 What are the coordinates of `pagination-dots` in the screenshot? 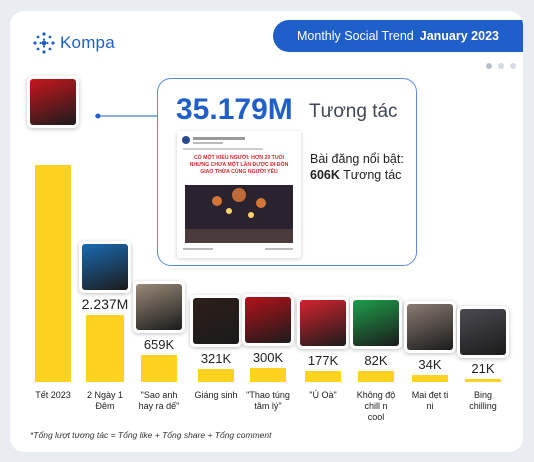 It's located at (501, 66).